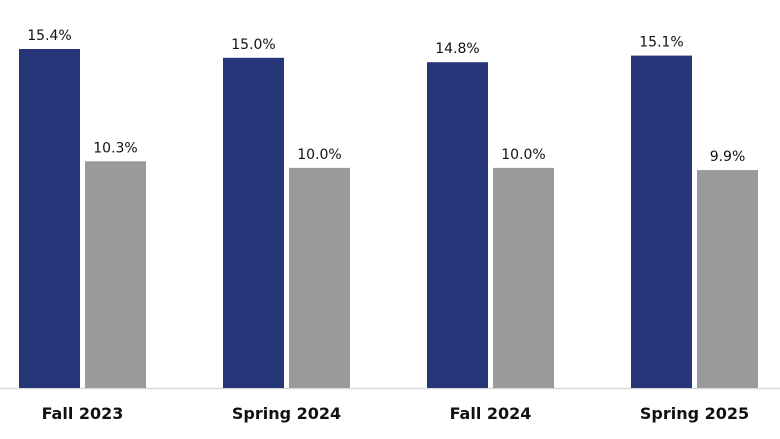 The width and height of the screenshot is (780, 439). I want to click on x-tick-label: Spring 2024, so click(286, 413).